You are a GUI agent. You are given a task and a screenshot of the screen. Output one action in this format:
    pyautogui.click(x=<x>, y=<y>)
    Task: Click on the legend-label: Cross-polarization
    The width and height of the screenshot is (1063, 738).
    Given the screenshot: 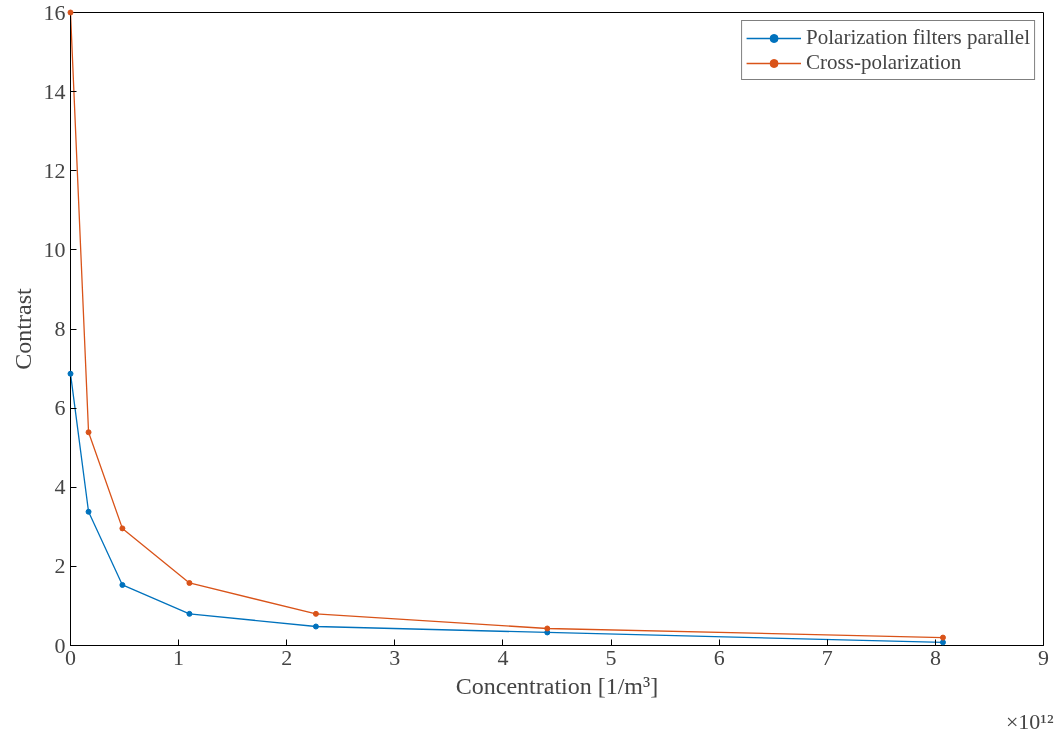 What is the action you would take?
    pyautogui.click(x=884, y=62)
    